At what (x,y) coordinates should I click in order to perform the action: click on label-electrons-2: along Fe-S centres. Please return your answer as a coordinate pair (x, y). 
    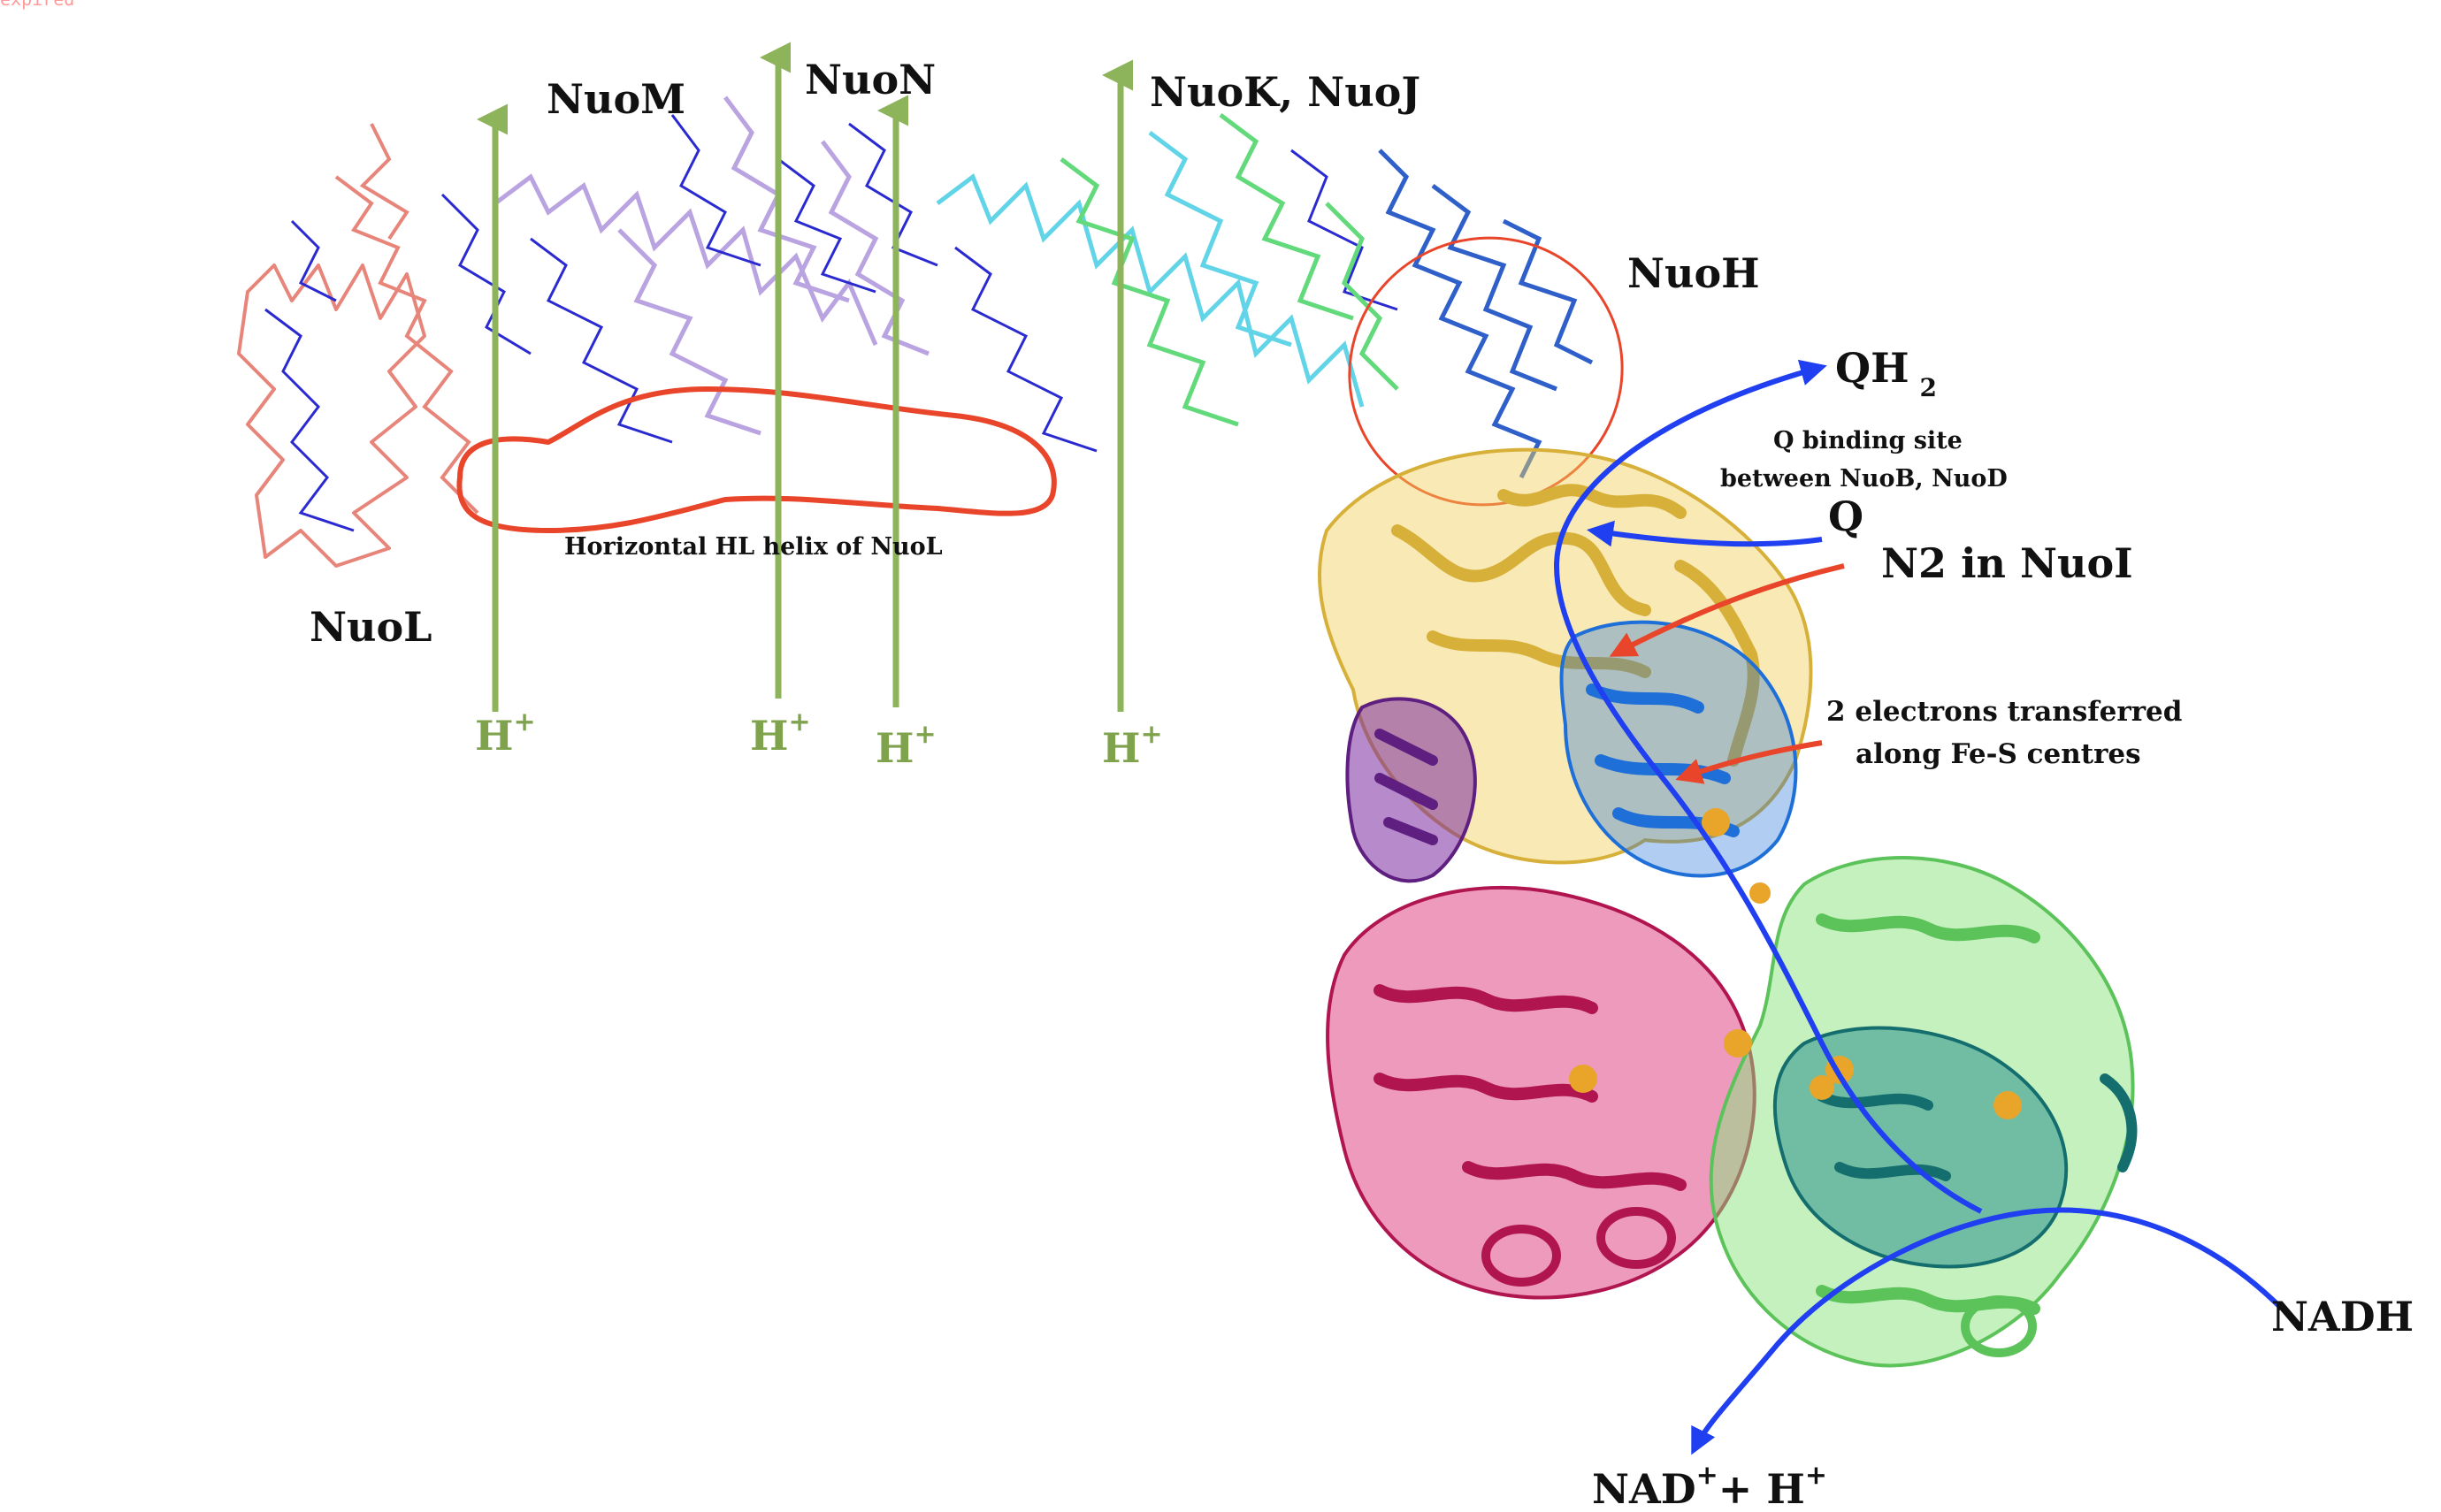
    Looking at the image, I should click on (1998, 754).